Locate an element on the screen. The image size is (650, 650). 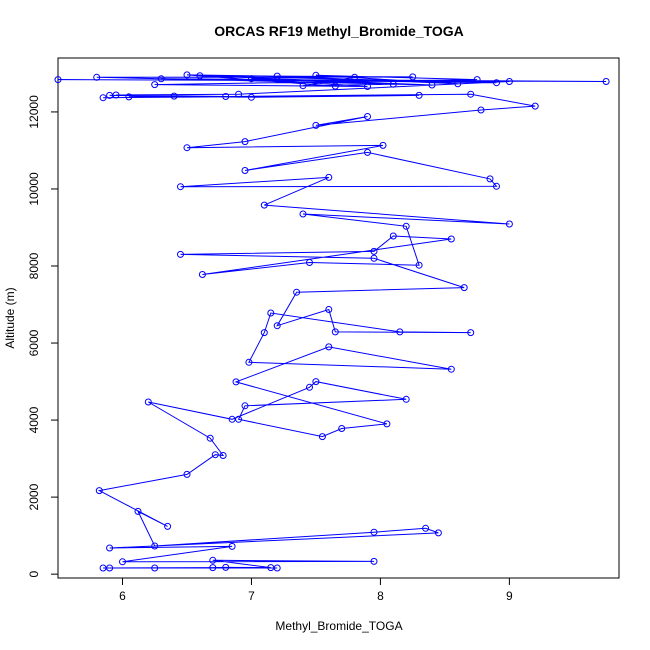
y-tick-label: 2000 is located at coordinates (34, 496).